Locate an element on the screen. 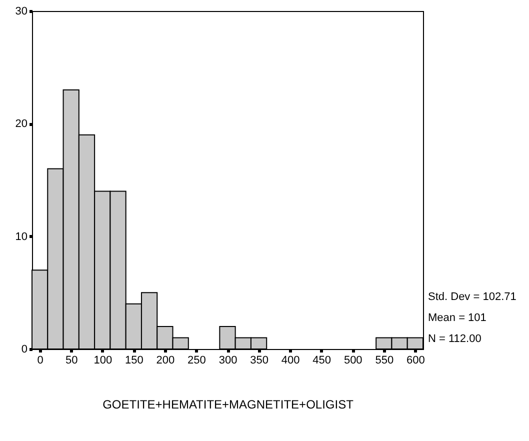 The image size is (529, 441). x-tick-label: 250 is located at coordinates (197, 360).